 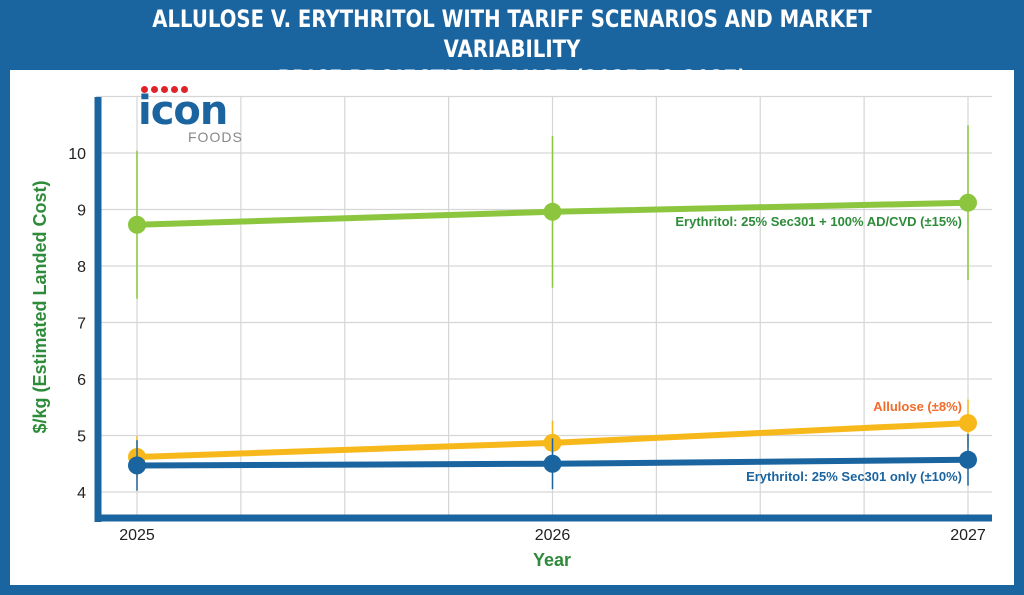 I want to click on y-tick-label: 10, so click(x=77, y=154).